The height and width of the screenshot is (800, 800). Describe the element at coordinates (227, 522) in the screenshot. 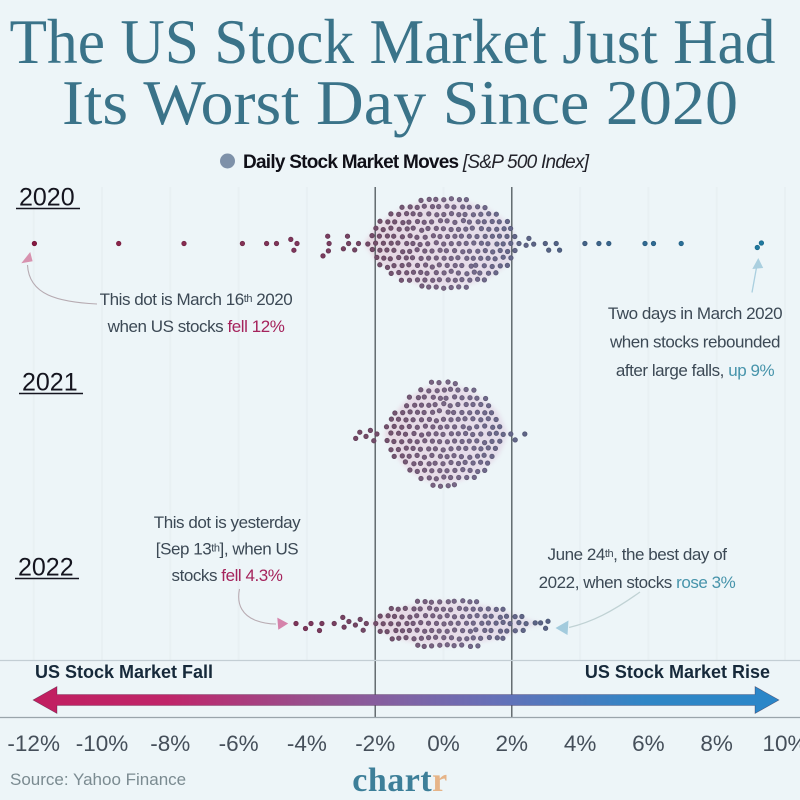

I see `svg-text: This dot is yesterday` at that location.